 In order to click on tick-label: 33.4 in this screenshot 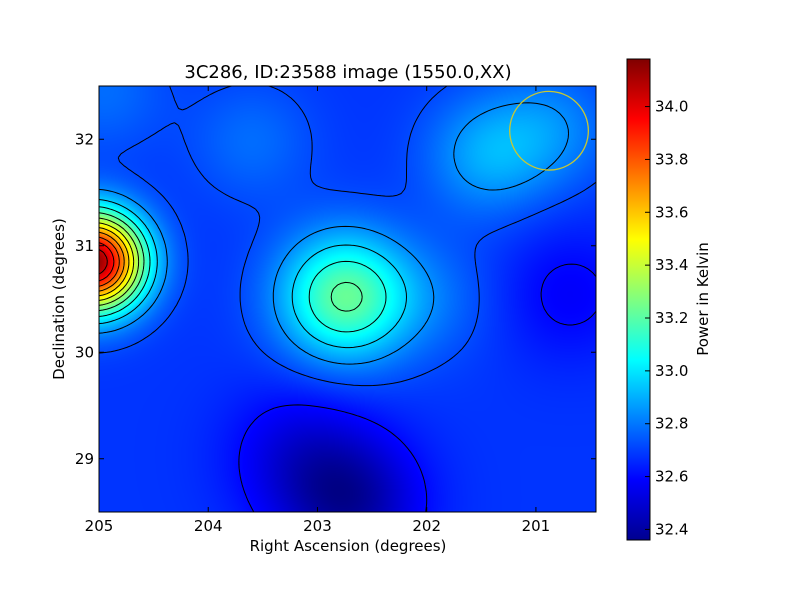, I will do `click(671, 265)`.